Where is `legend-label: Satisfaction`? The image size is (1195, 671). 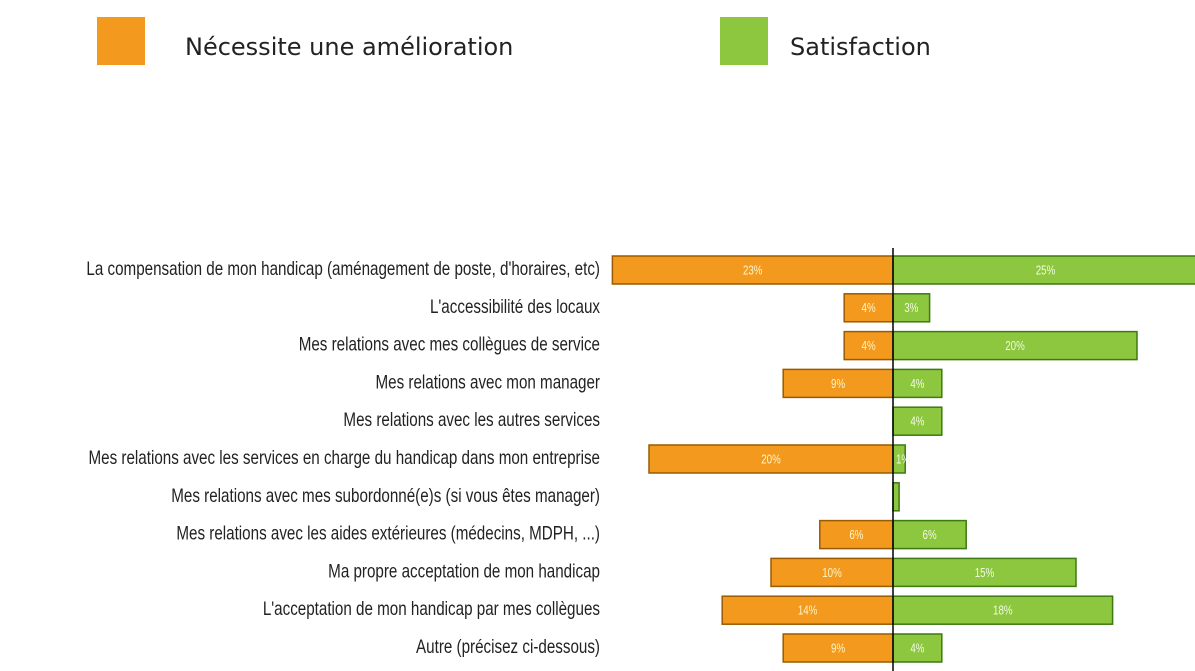 legend-label: Satisfaction is located at coordinates (860, 47).